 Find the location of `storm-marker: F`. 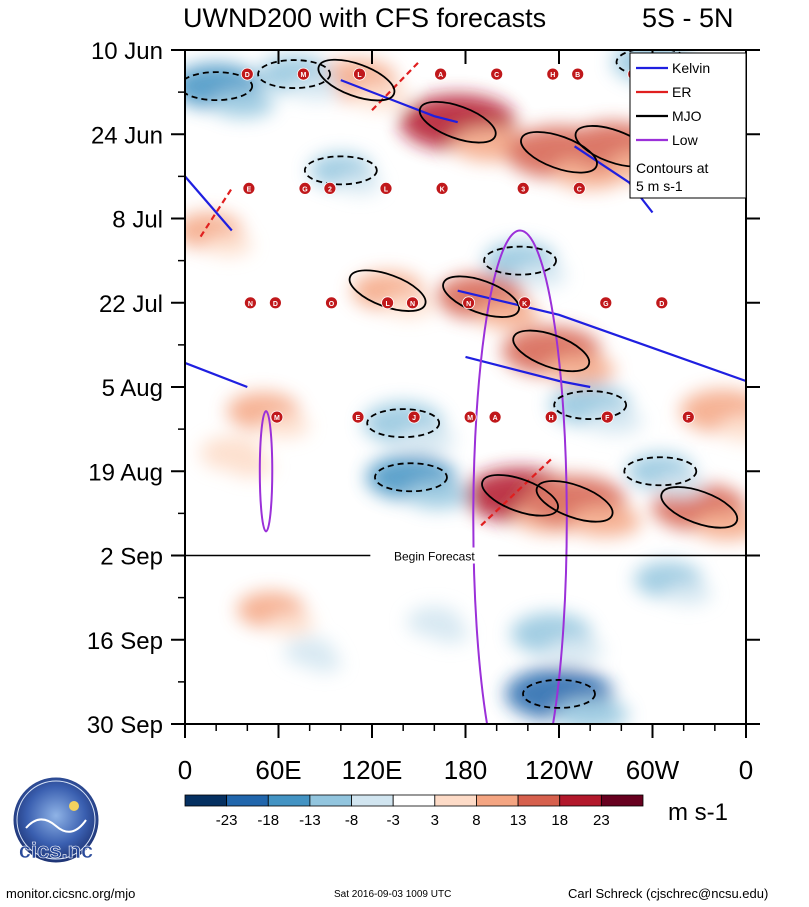

storm-marker: F is located at coordinates (688, 417).